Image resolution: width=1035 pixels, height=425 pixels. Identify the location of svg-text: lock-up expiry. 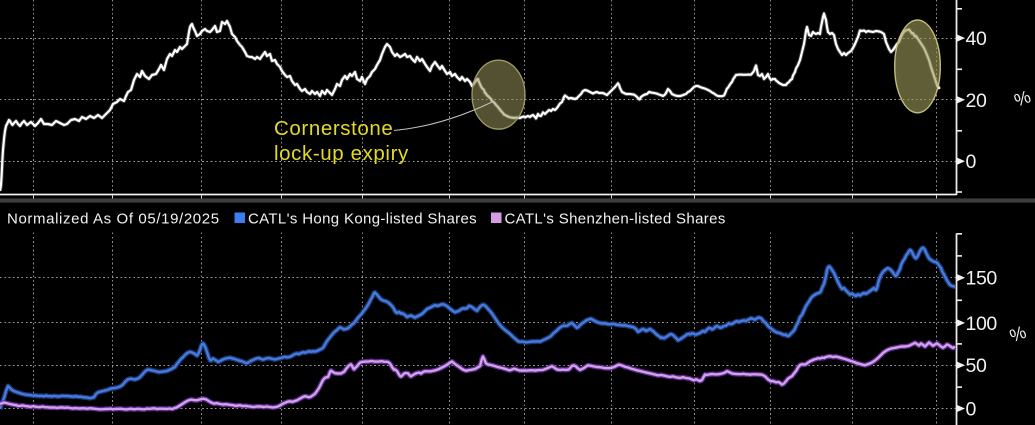
(341, 153).